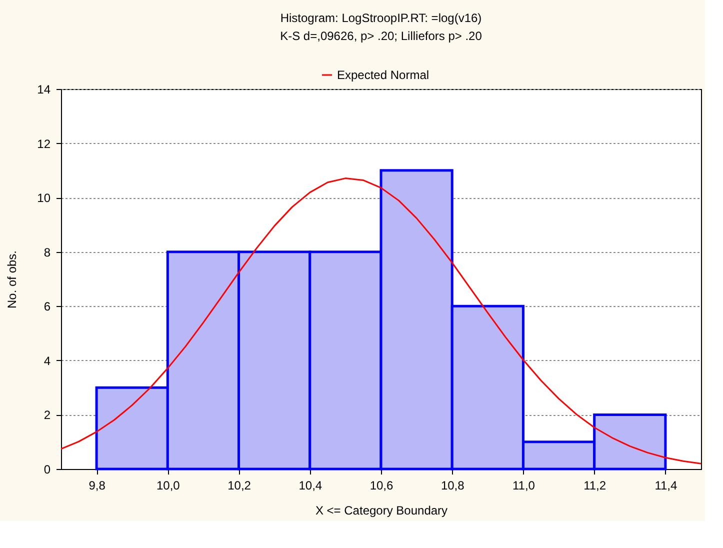  Describe the element at coordinates (381, 511) in the screenshot. I see `x-axis-title: X <= Category Boundary` at that location.